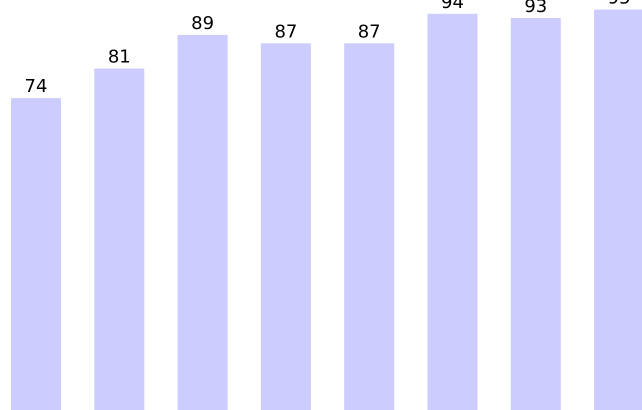 Image resolution: width=642 pixels, height=410 pixels. What do you see at coordinates (452, 6) in the screenshot?
I see `data-label-6: 94` at bounding box center [452, 6].